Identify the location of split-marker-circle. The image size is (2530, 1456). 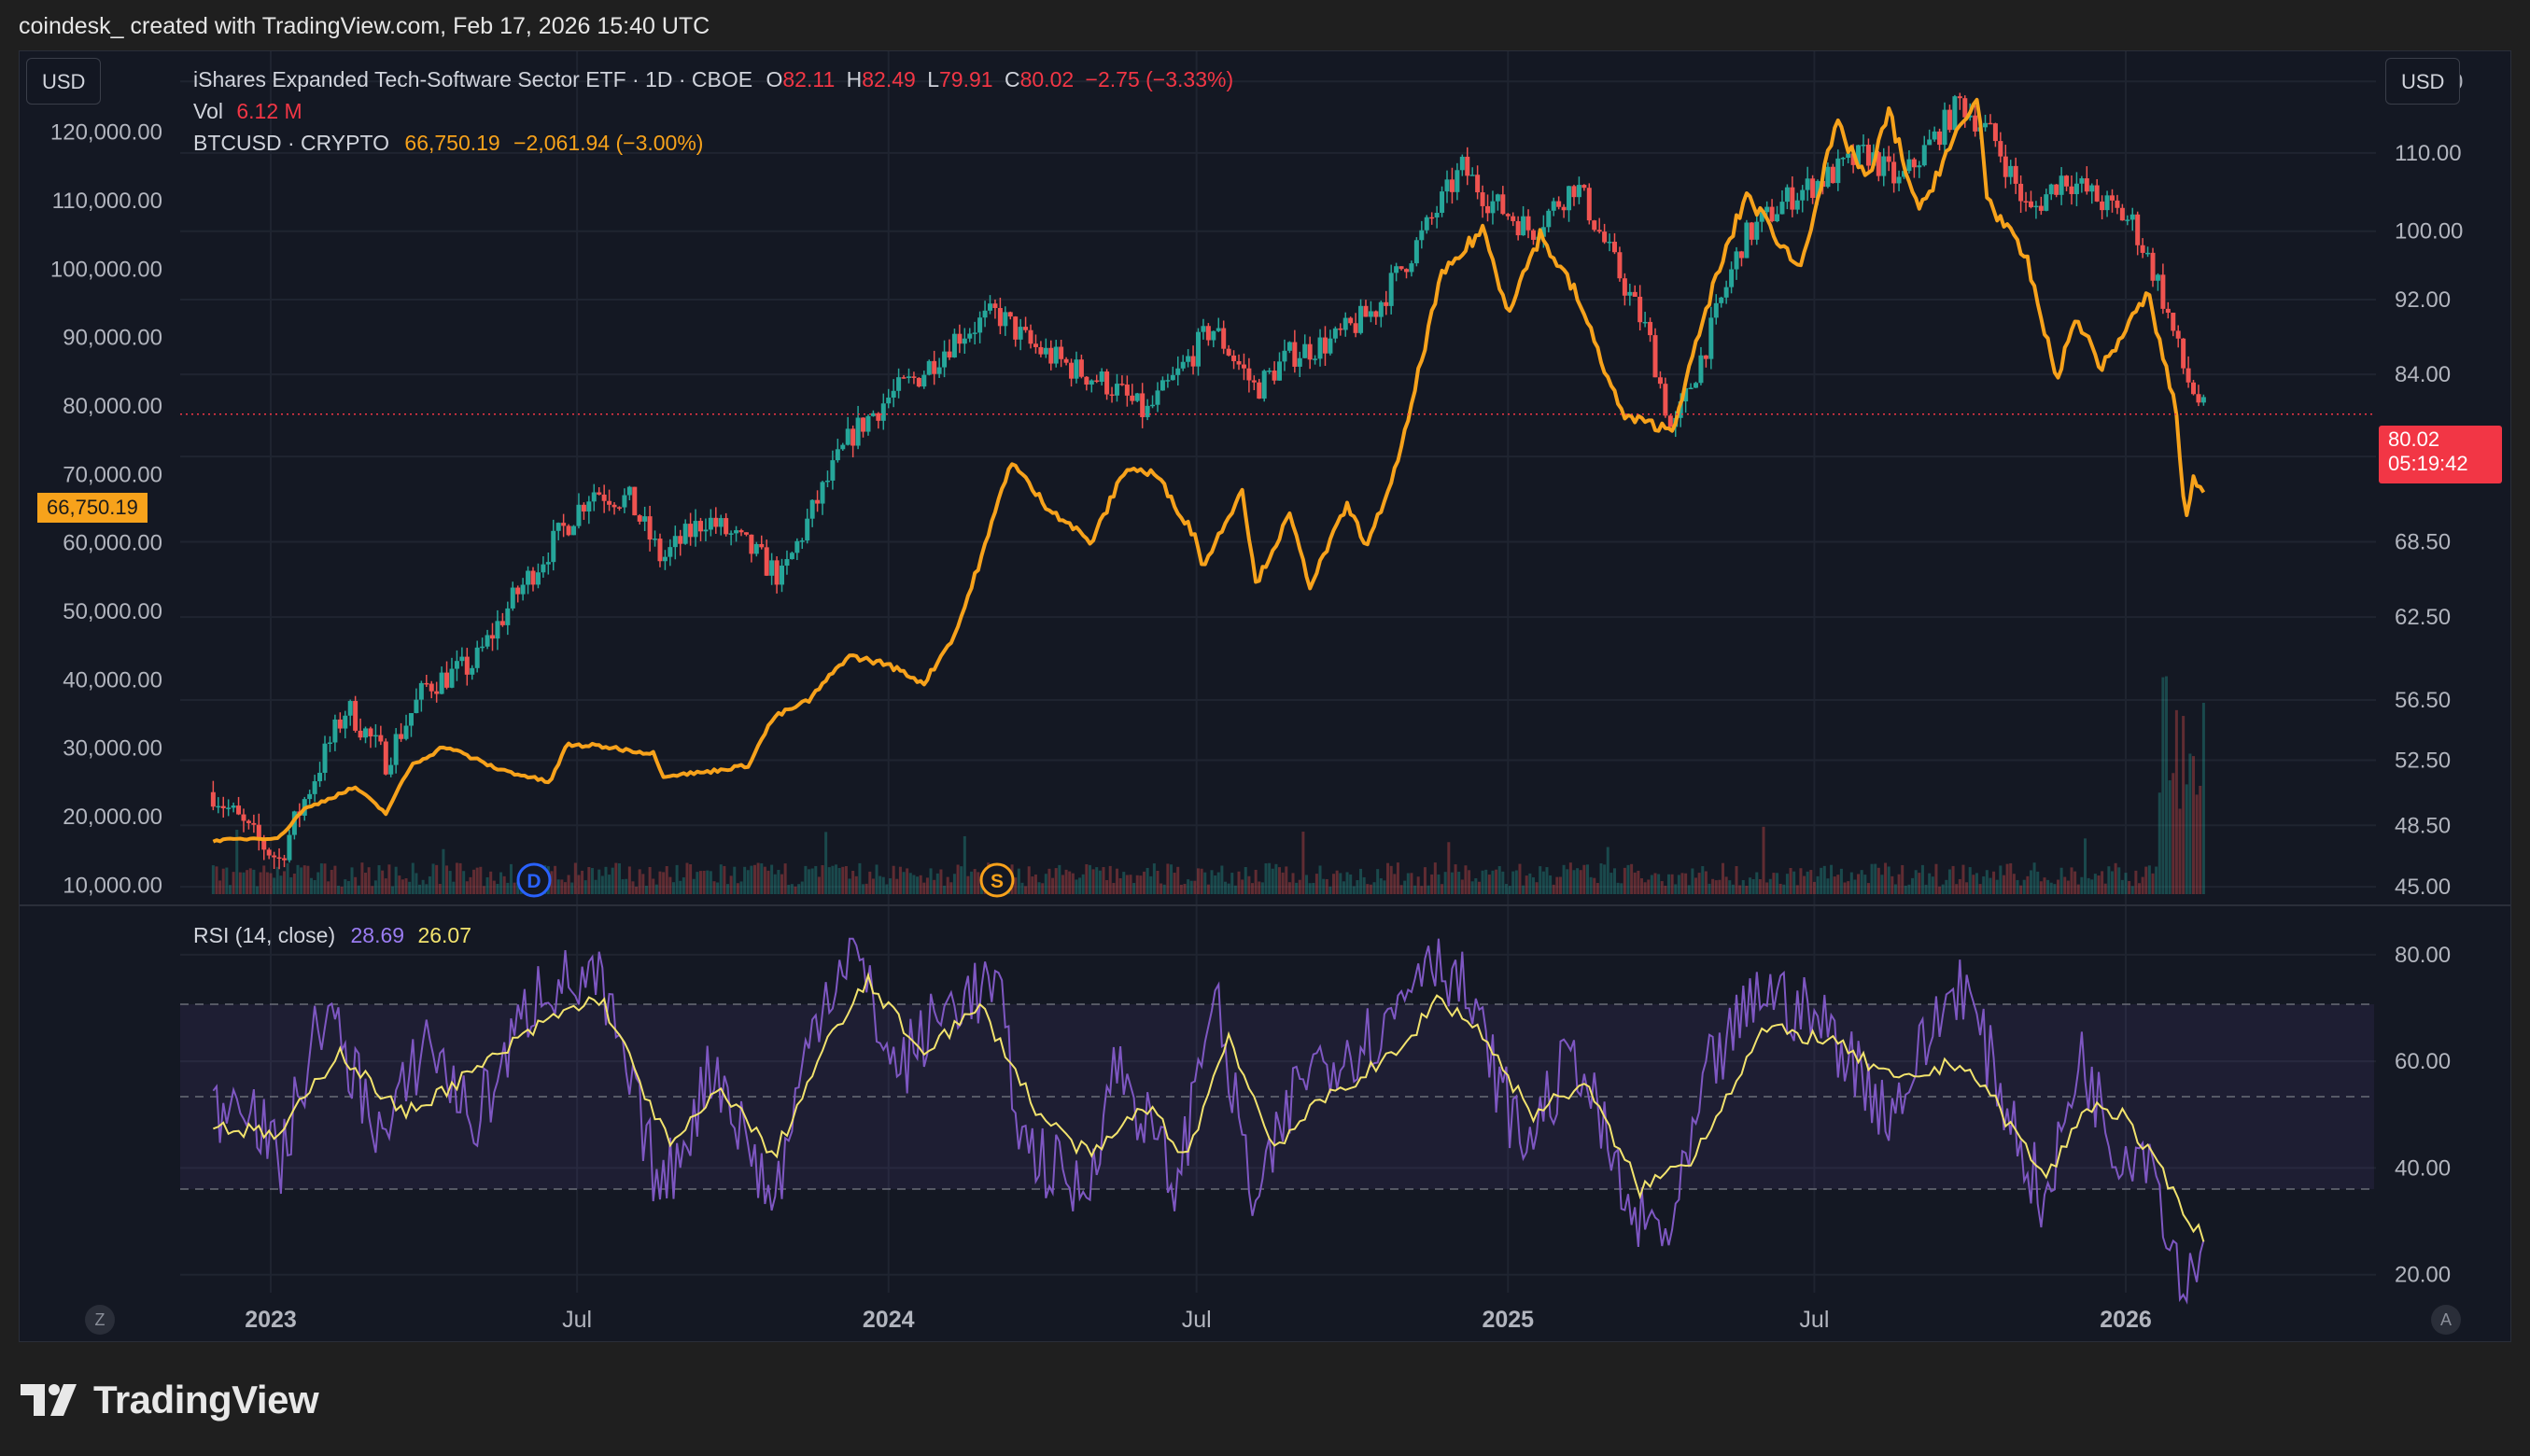
(997, 880).